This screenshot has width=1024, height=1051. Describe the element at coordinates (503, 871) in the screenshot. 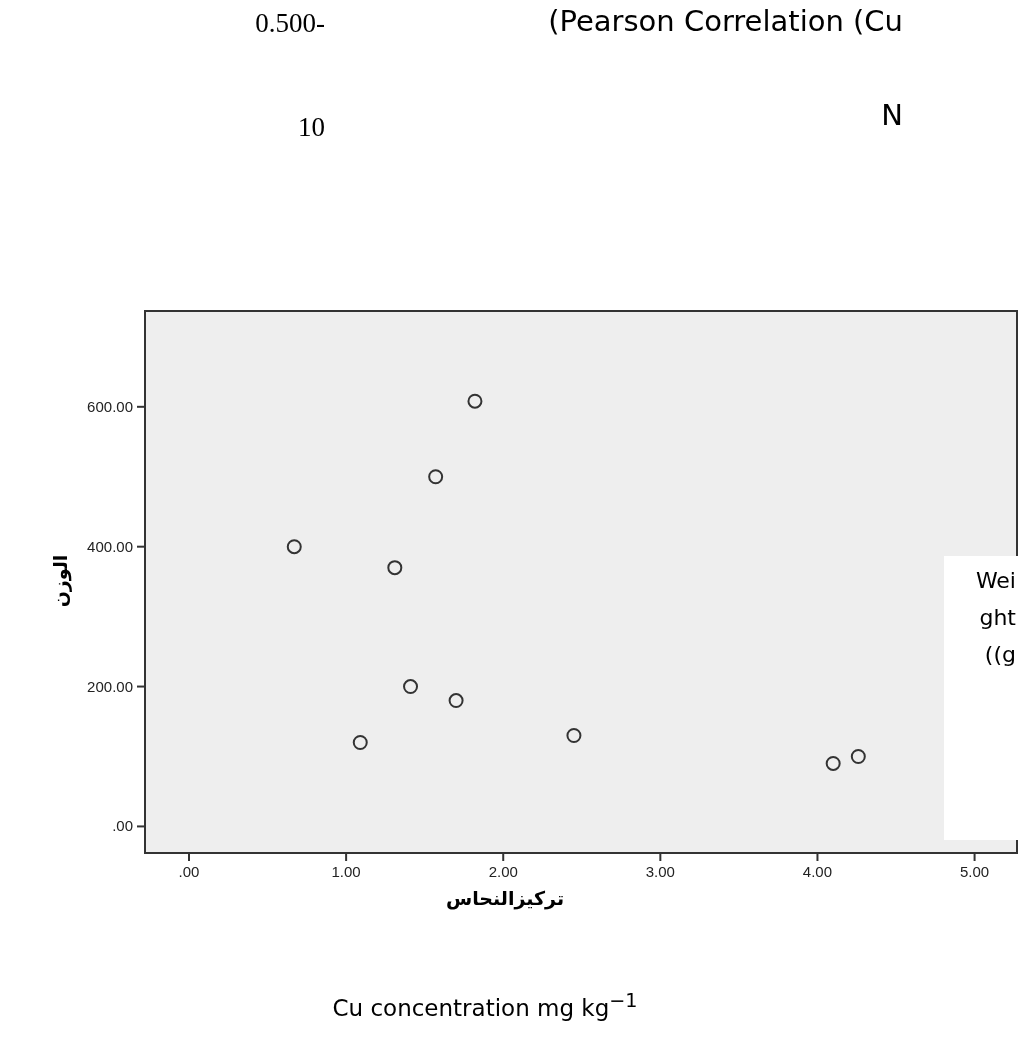

I see `x-tick-label: 2.00` at that location.